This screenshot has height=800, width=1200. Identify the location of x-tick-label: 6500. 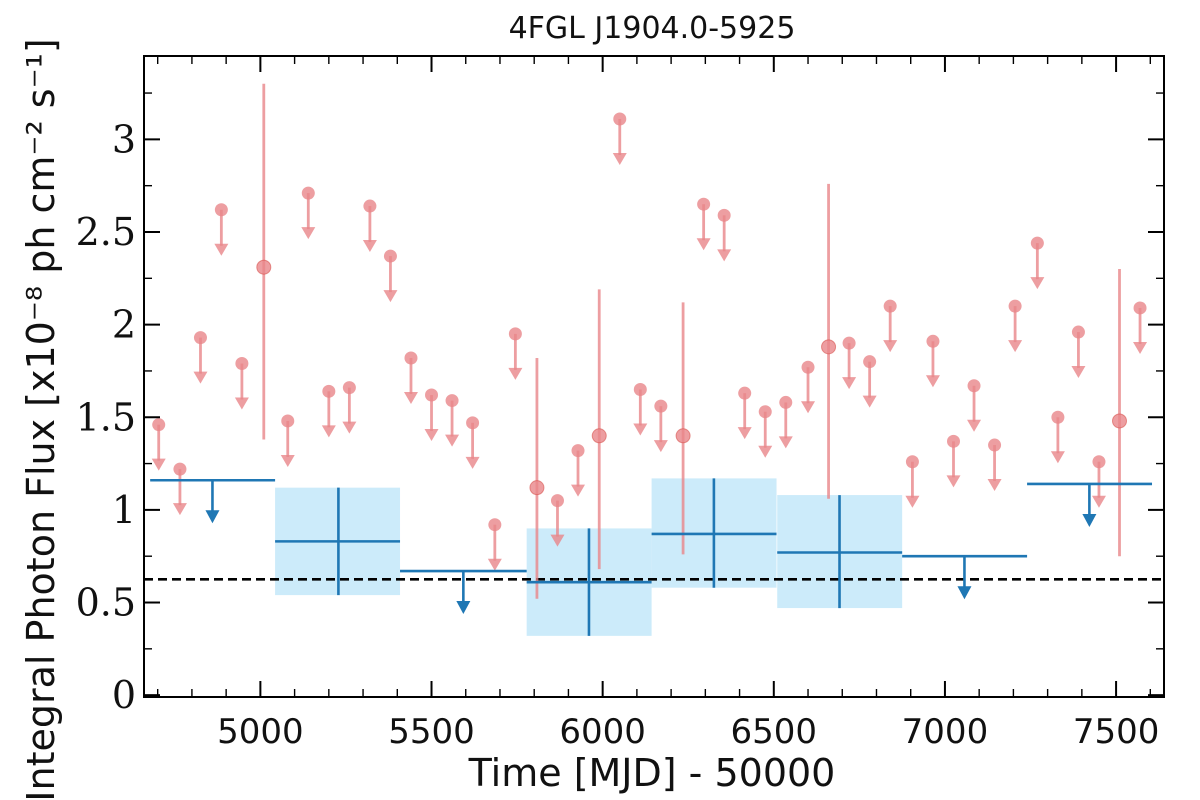
(774, 732).